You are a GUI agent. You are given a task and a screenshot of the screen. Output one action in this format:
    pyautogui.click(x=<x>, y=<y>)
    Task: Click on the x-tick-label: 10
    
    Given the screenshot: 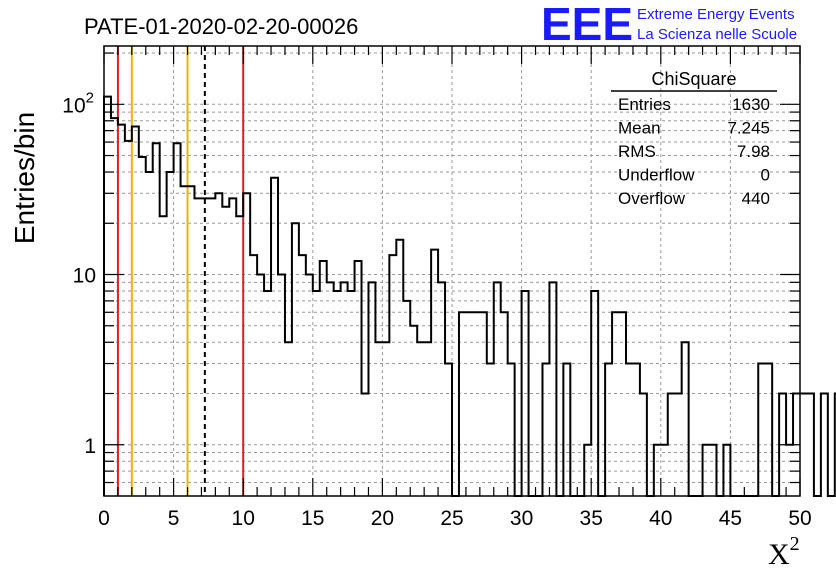 What is the action you would take?
    pyautogui.click(x=243, y=518)
    